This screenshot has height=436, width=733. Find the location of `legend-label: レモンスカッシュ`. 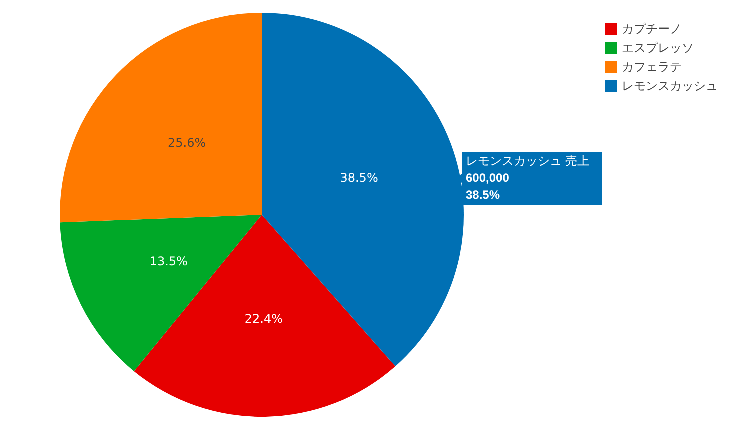

legend-label: レモンスカッシュ is located at coordinates (670, 86).